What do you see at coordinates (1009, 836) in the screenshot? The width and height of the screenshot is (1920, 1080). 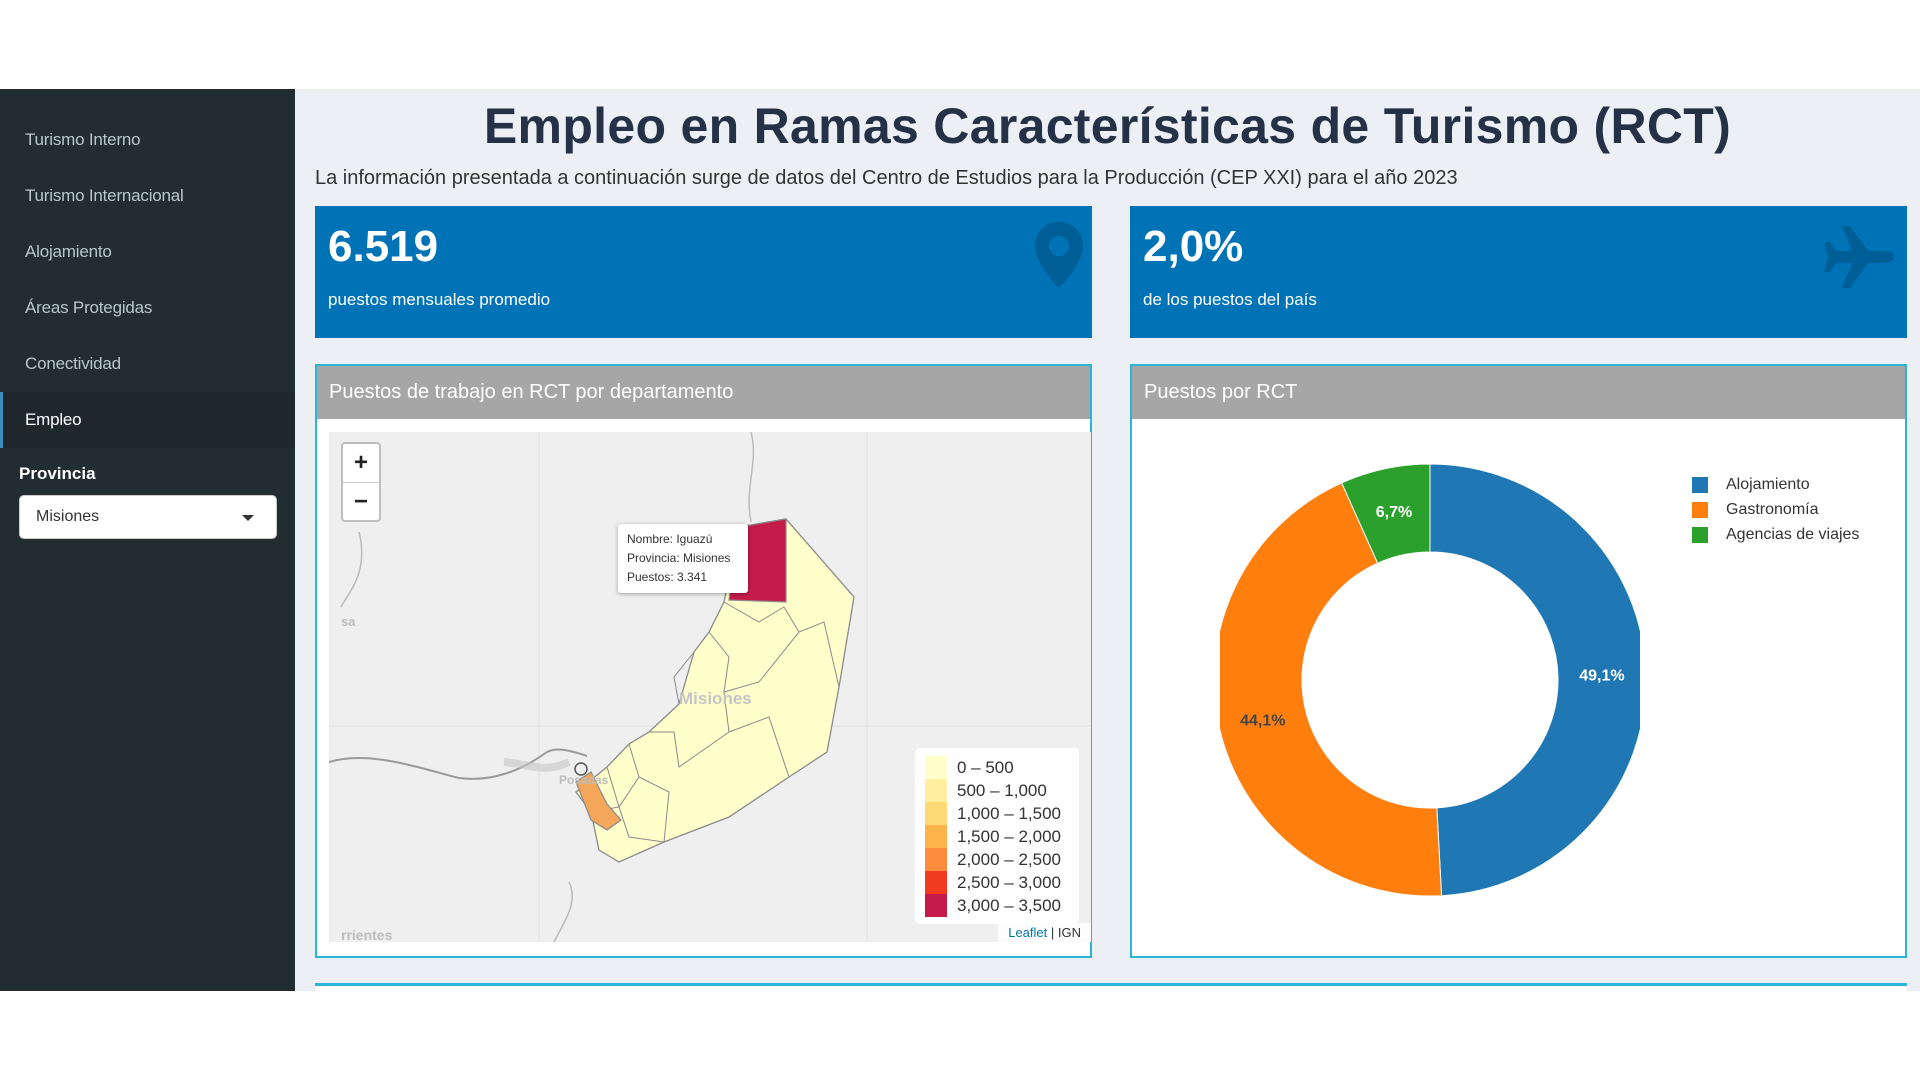 I see `legend-label: 1,500 – 2,000` at bounding box center [1009, 836].